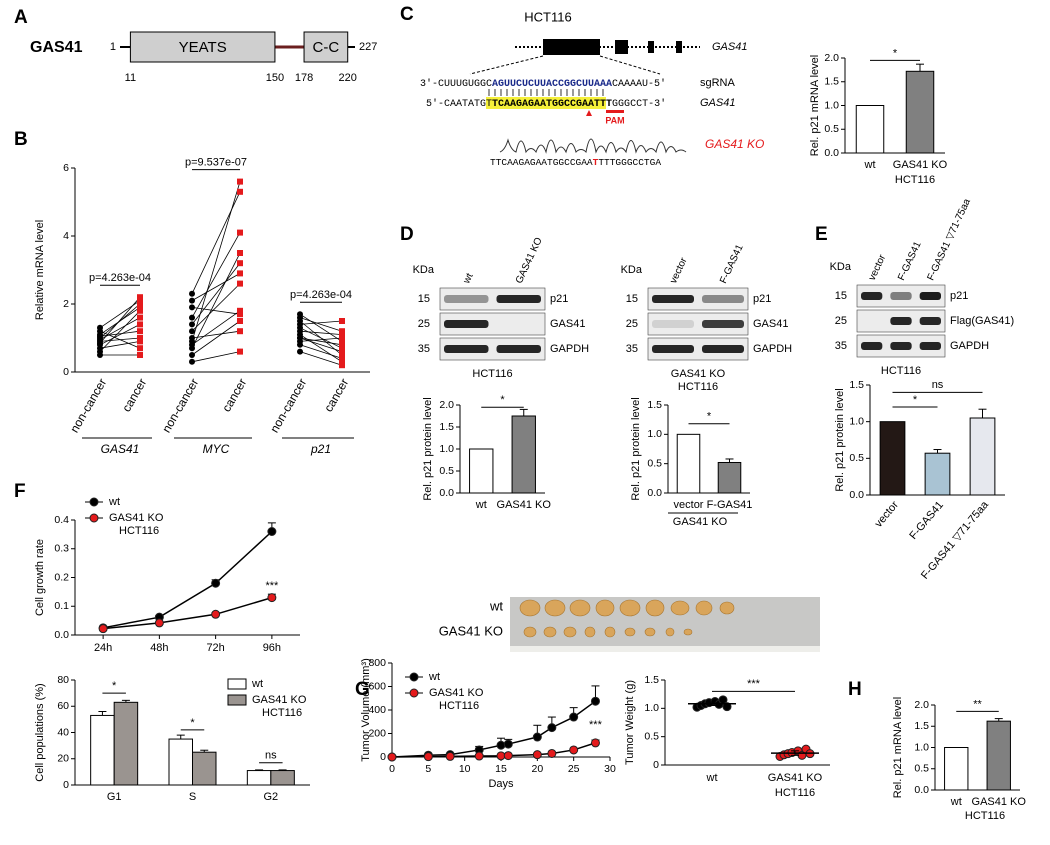  What do you see at coordinates (459, 706) in the screenshot?
I see `legend-note: HCT116` at bounding box center [459, 706].